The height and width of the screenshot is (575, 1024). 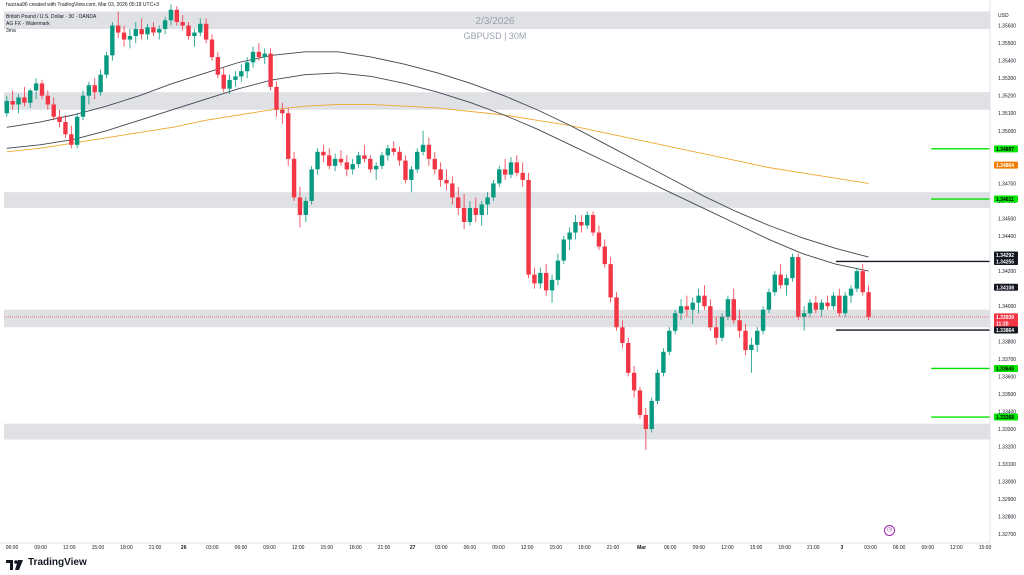 I want to click on clock-icon: ◷, so click(x=889, y=530).